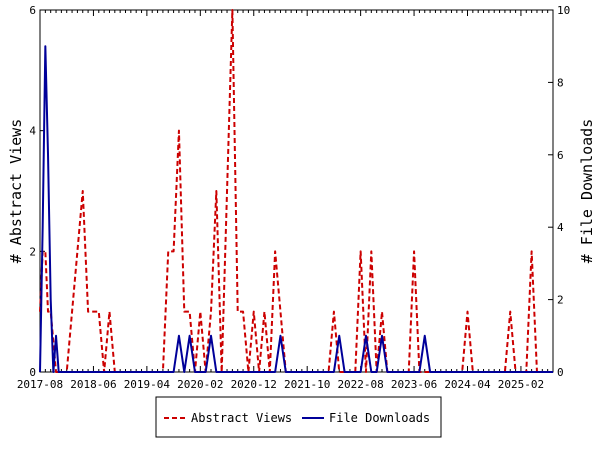 The height and width of the screenshot is (450, 600). What do you see at coordinates (379, 418) in the screenshot?
I see `legend-label-file-downloads: File Downloads` at bounding box center [379, 418].